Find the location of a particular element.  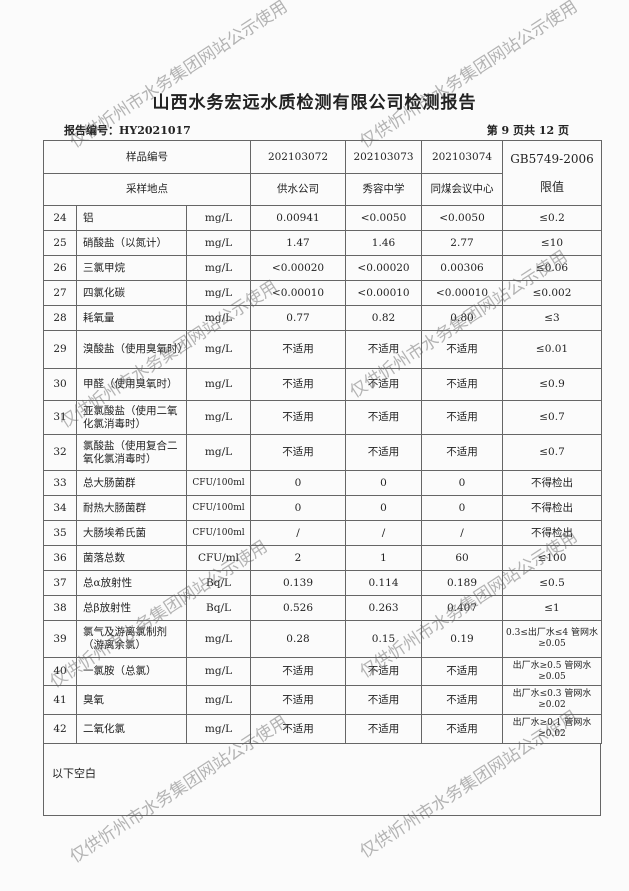

item-number: 35 is located at coordinates (60, 533).